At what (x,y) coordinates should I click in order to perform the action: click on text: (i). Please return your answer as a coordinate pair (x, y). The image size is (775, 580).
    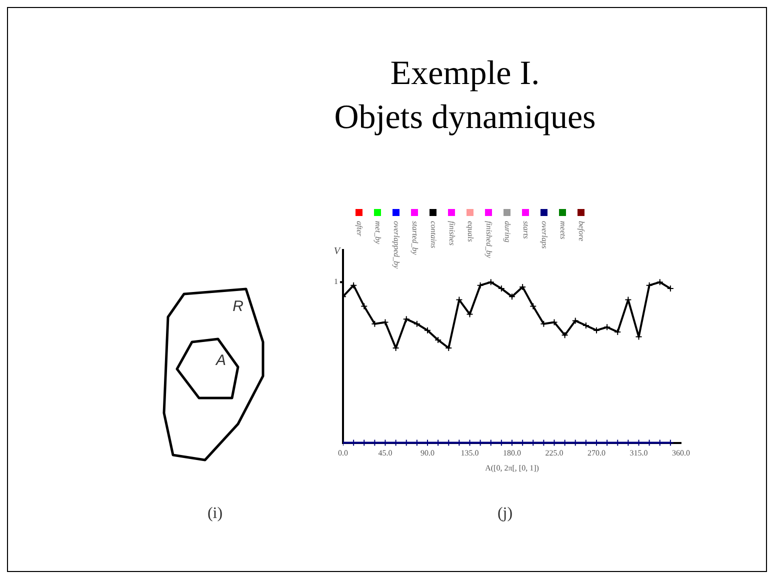
    Looking at the image, I should click on (215, 514).